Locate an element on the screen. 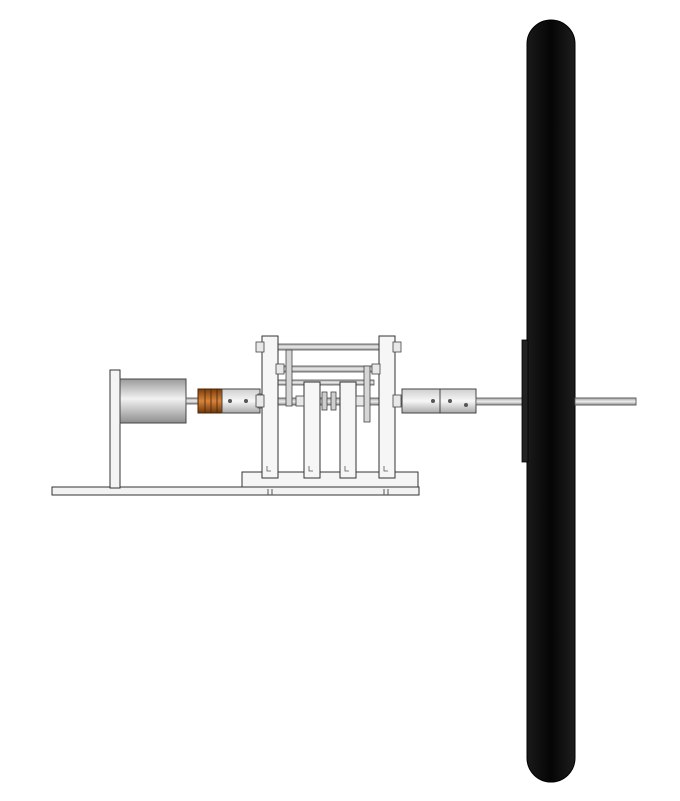 The image size is (680, 801). mounting-holes is located at coordinates (328, 492).